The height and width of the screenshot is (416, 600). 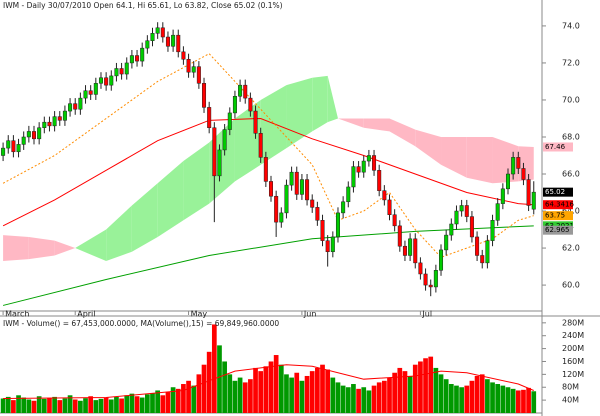 What do you see at coordinates (17, 314) in the screenshot?
I see `x-tick-label: March` at bounding box center [17, 314].